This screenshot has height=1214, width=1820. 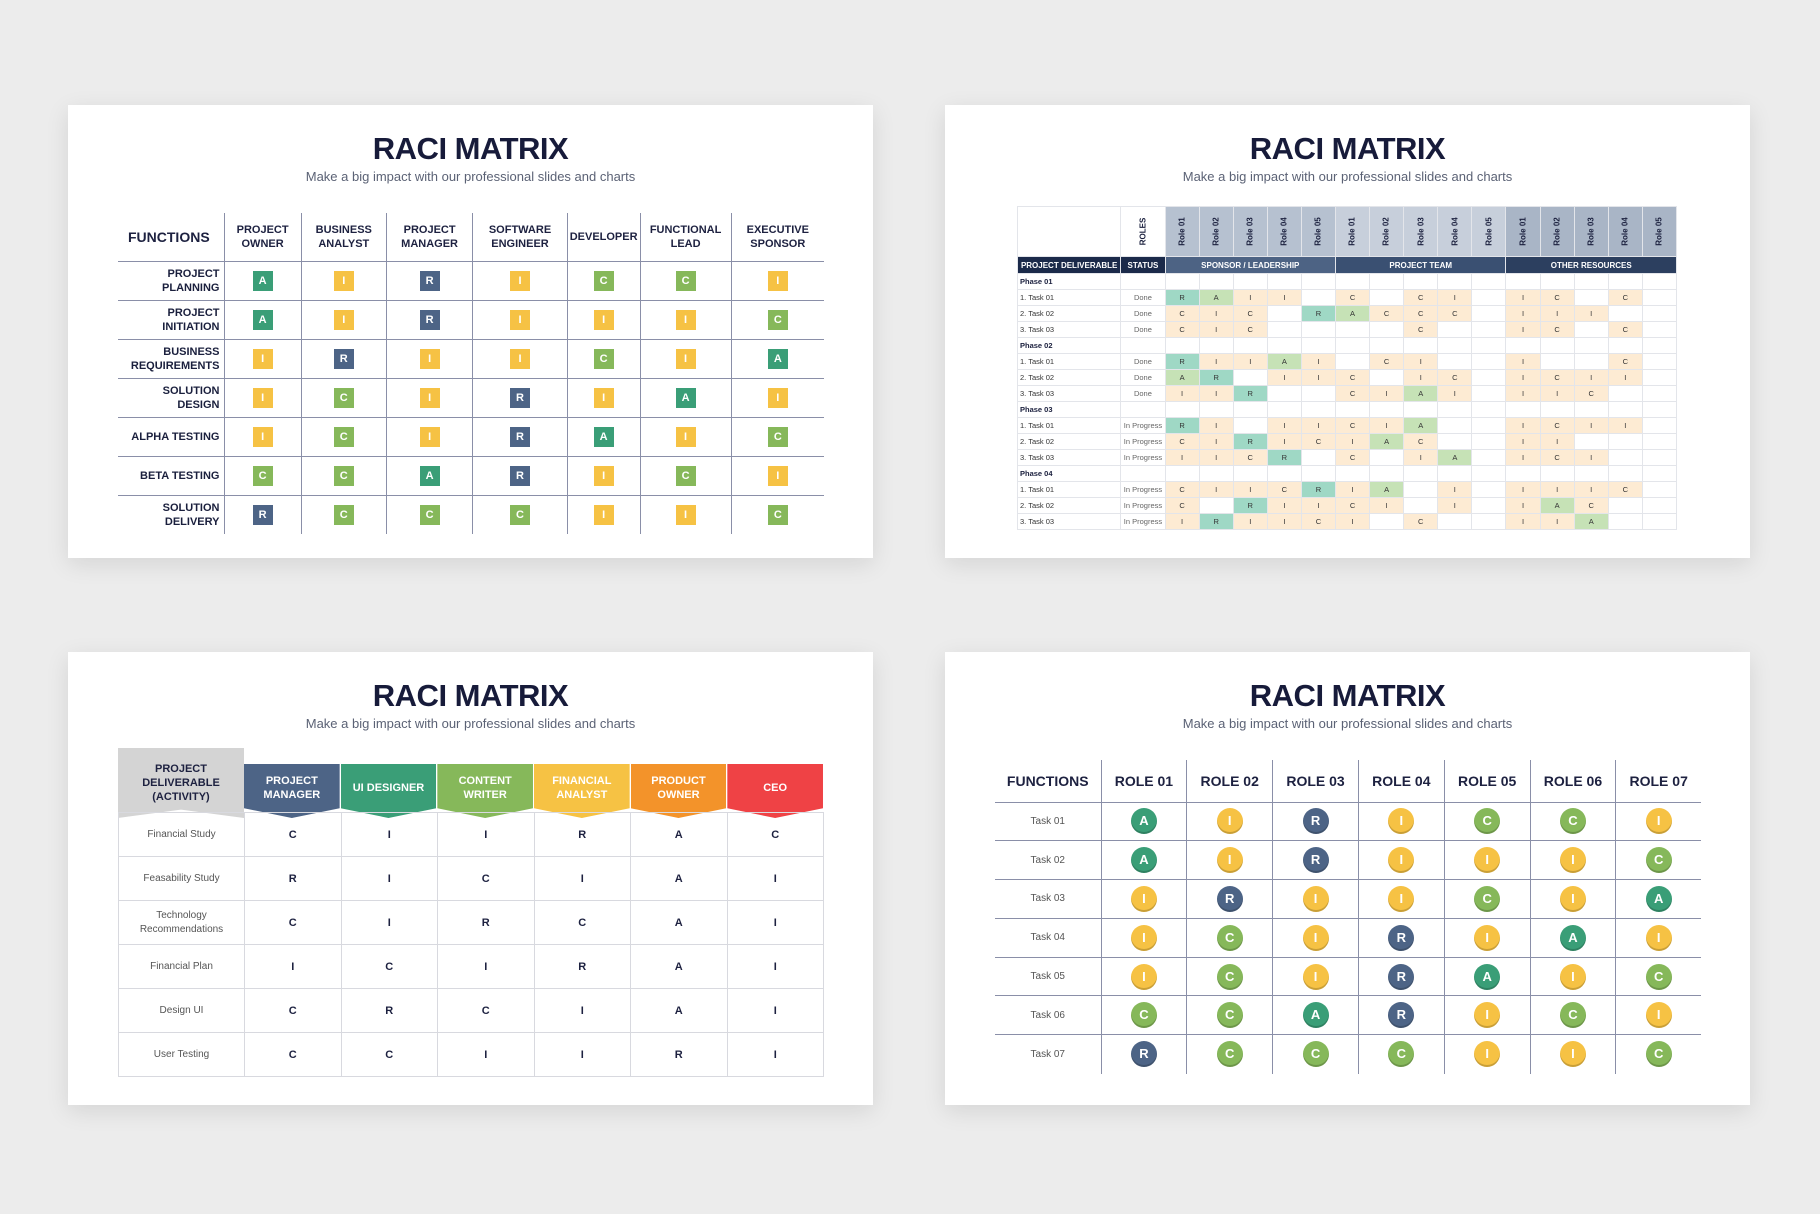 I want to click on role-header: DEVELOPER, so click(x=604, y=237).